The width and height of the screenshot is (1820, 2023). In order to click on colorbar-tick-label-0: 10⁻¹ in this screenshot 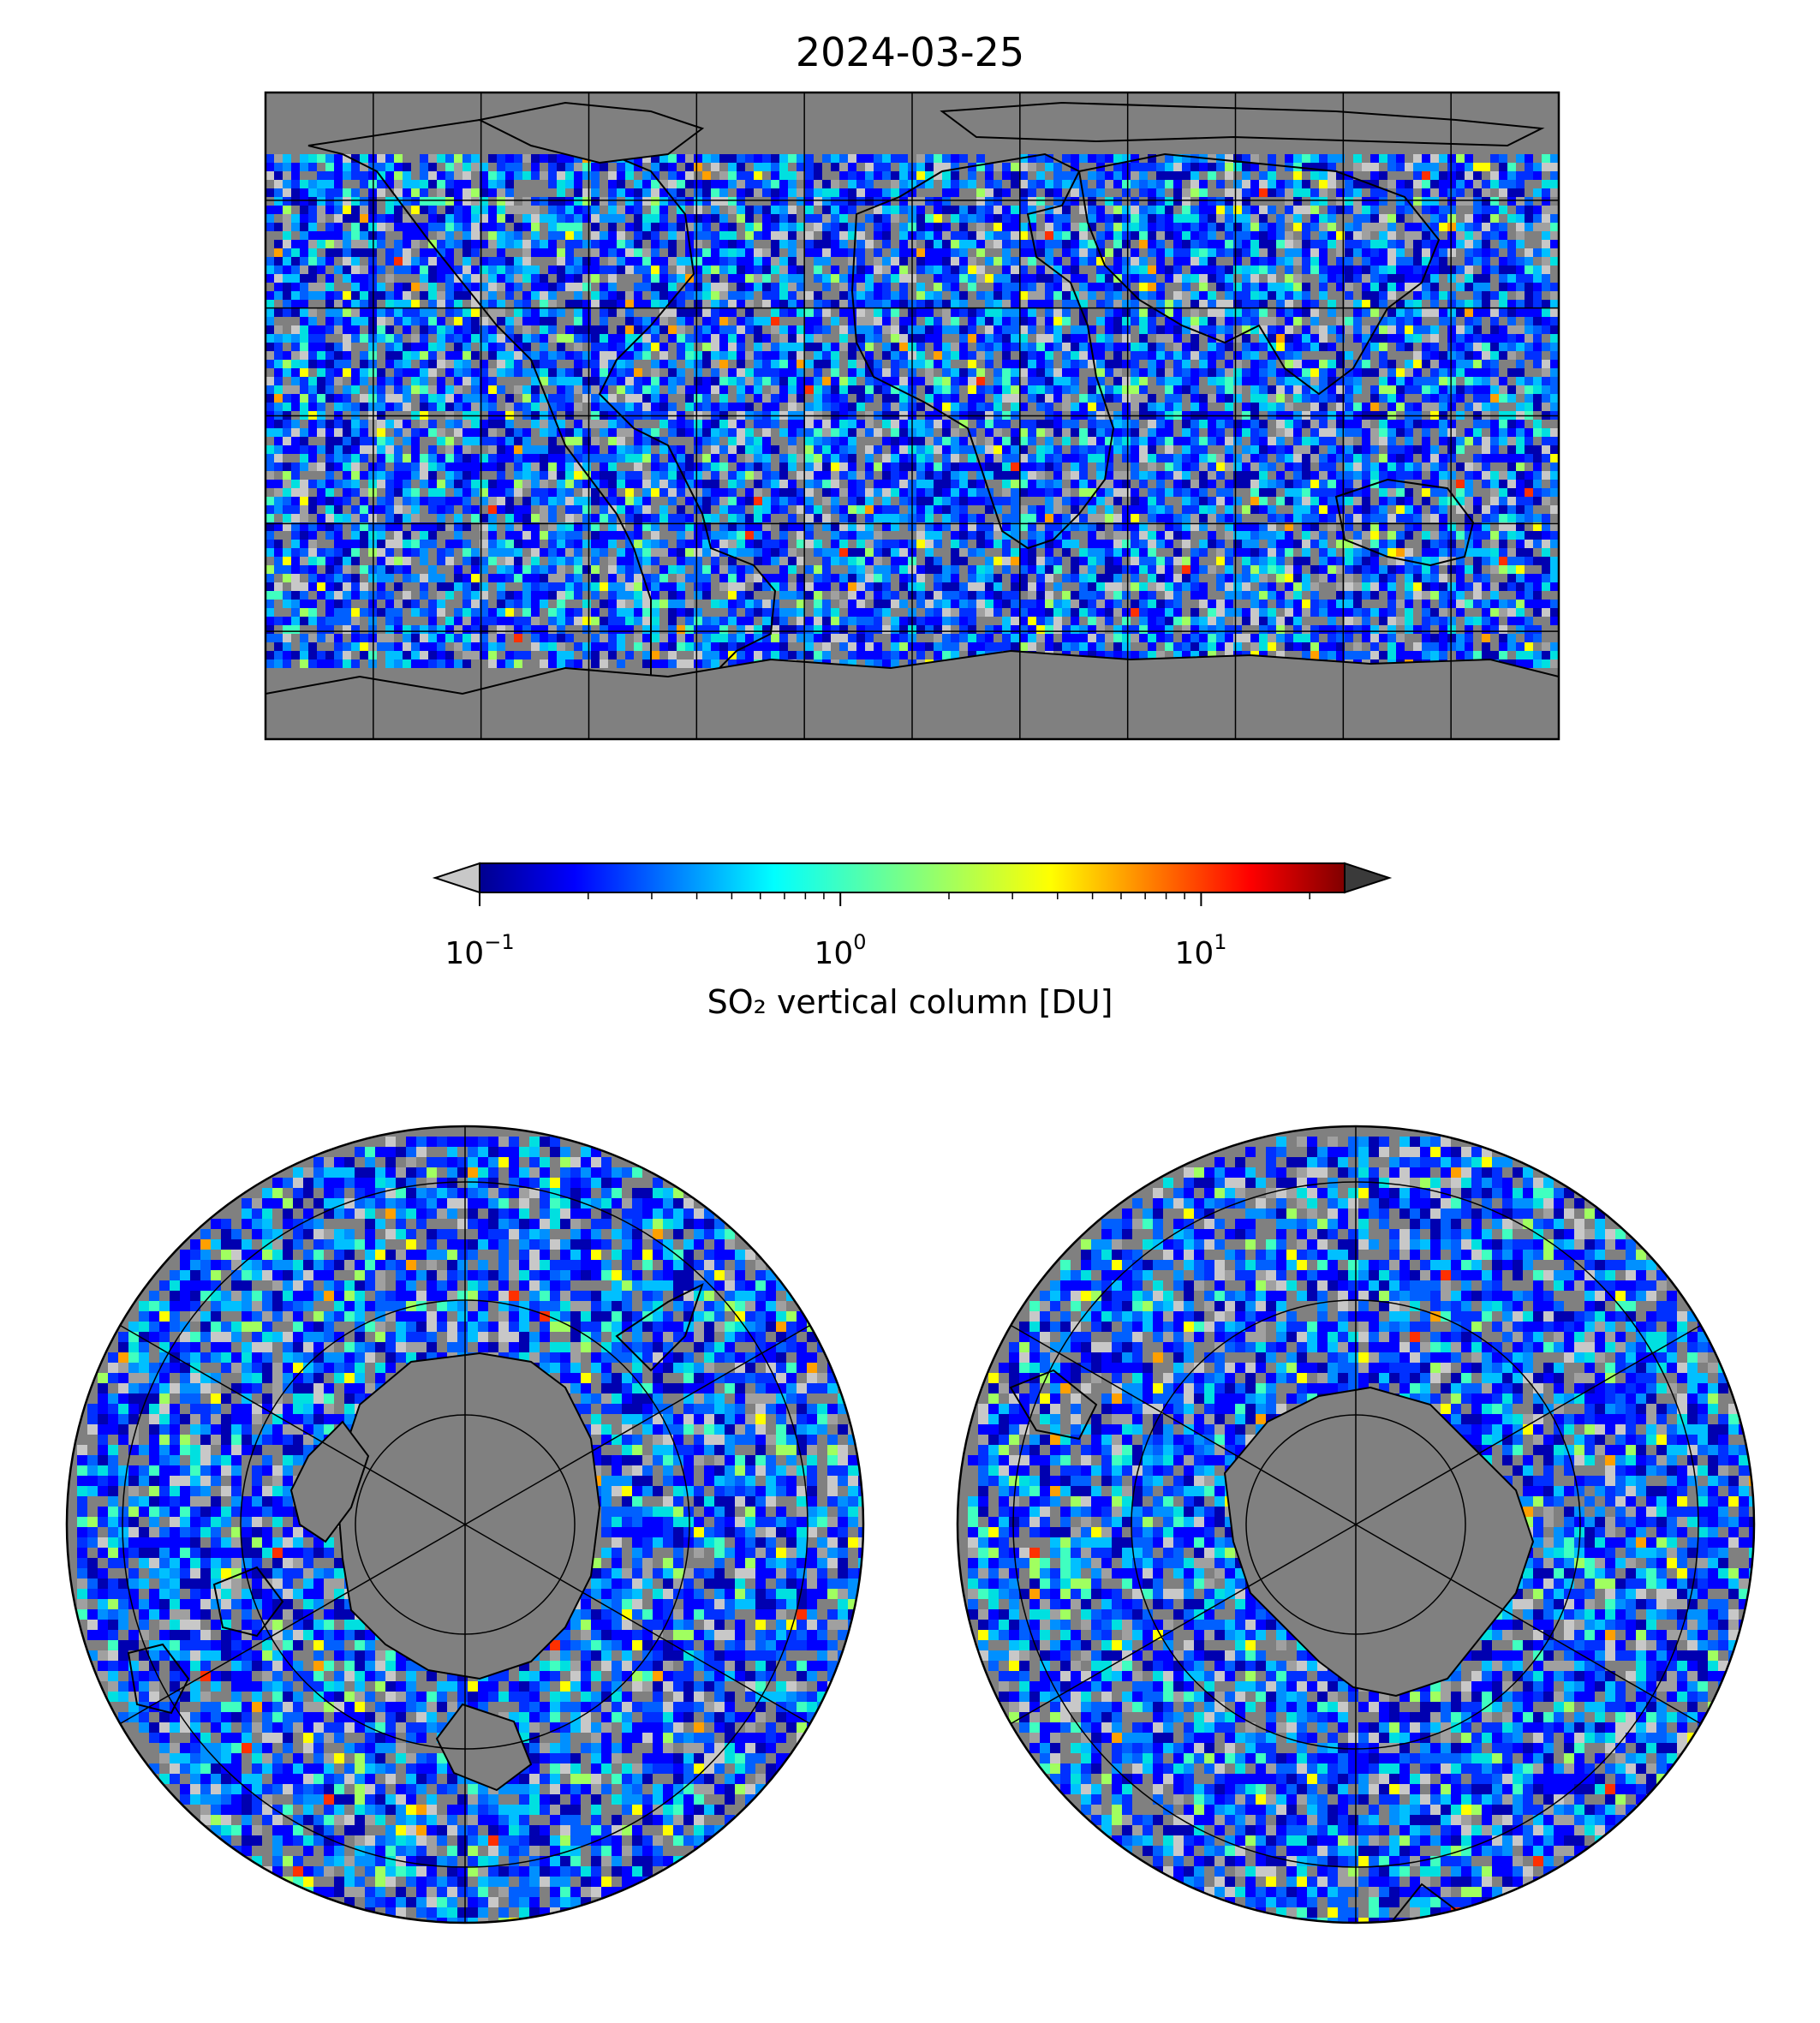, I will do `click(480, 950)`.